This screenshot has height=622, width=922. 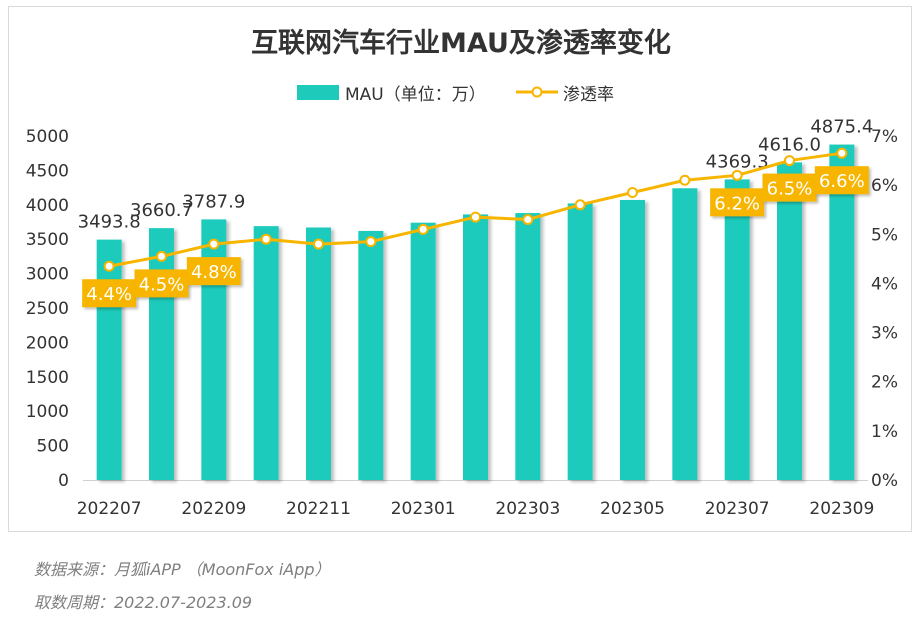 I want to click on left-tick-label: 5000, so click(x=47, y=137).